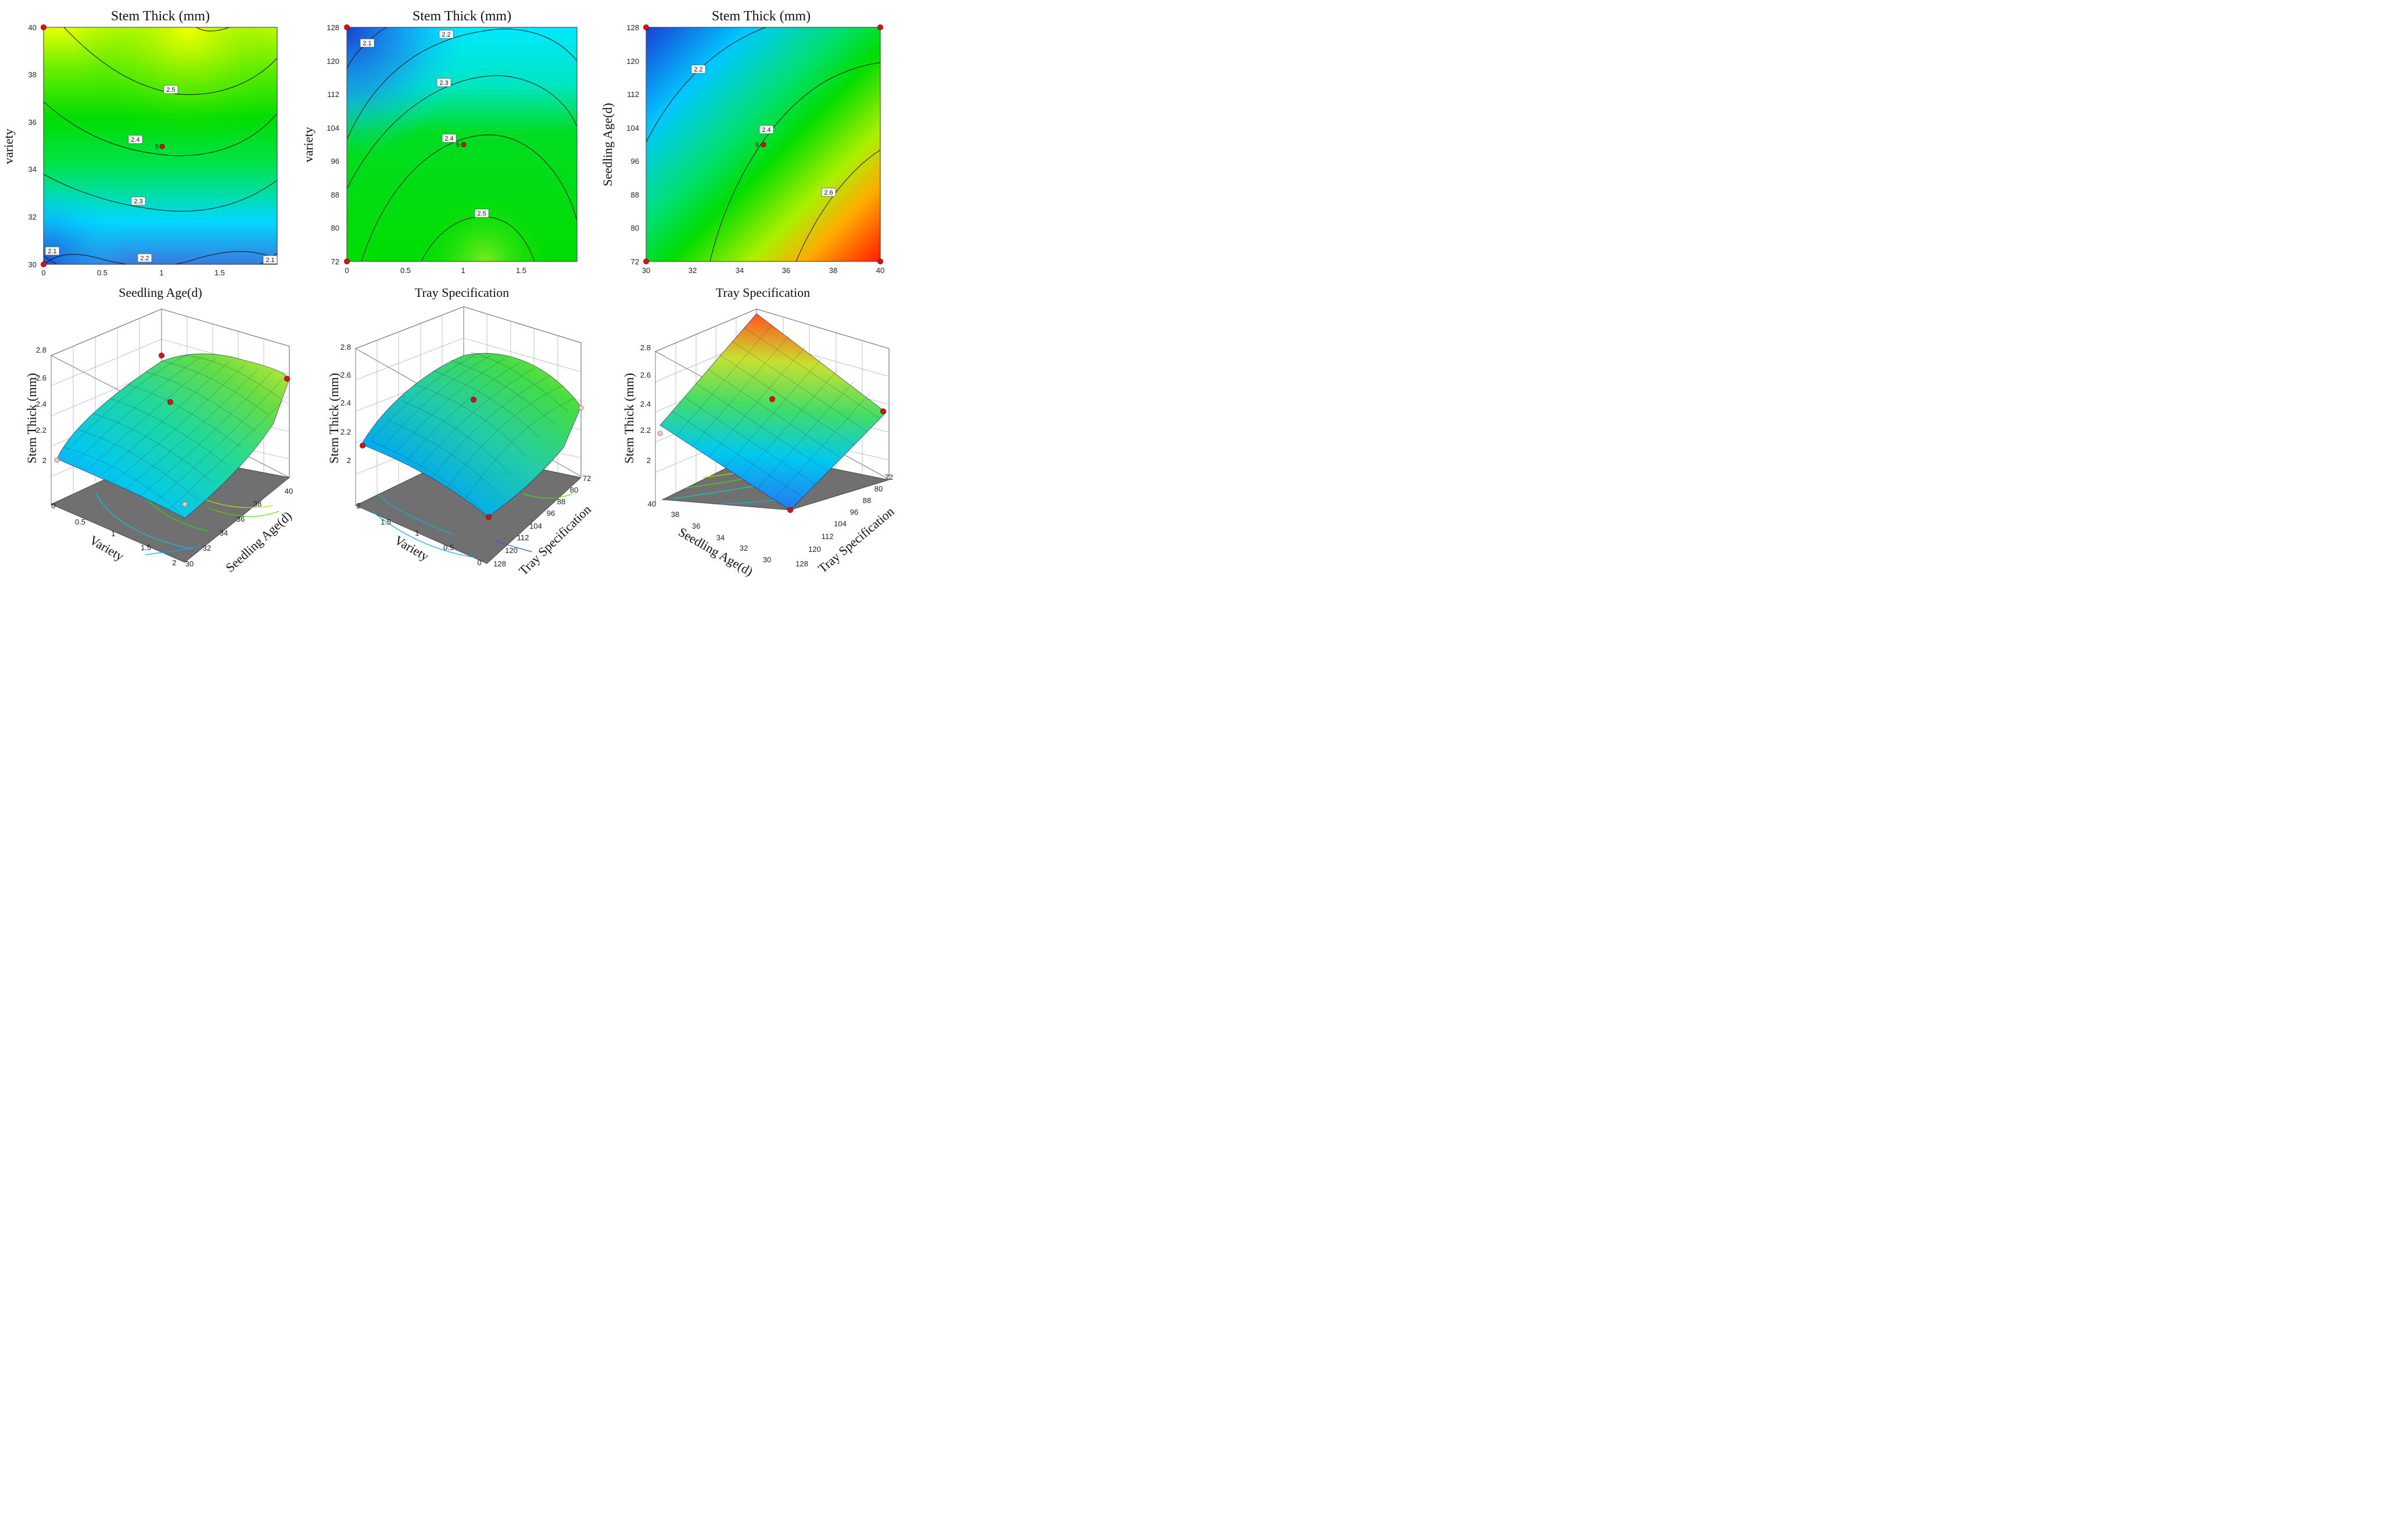 Image resolution: width=2398 pixels, height=1540 pixels. I want to click on surface-2-x-ticks: 2 1.5 1 0.5 0, so click(419, 534).